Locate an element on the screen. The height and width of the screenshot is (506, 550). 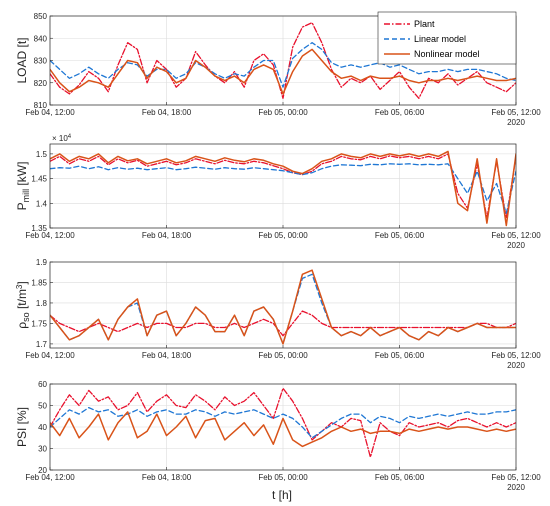
y-axis-label-rho: ρso [t/m3] is located at coordinates (23, 304).